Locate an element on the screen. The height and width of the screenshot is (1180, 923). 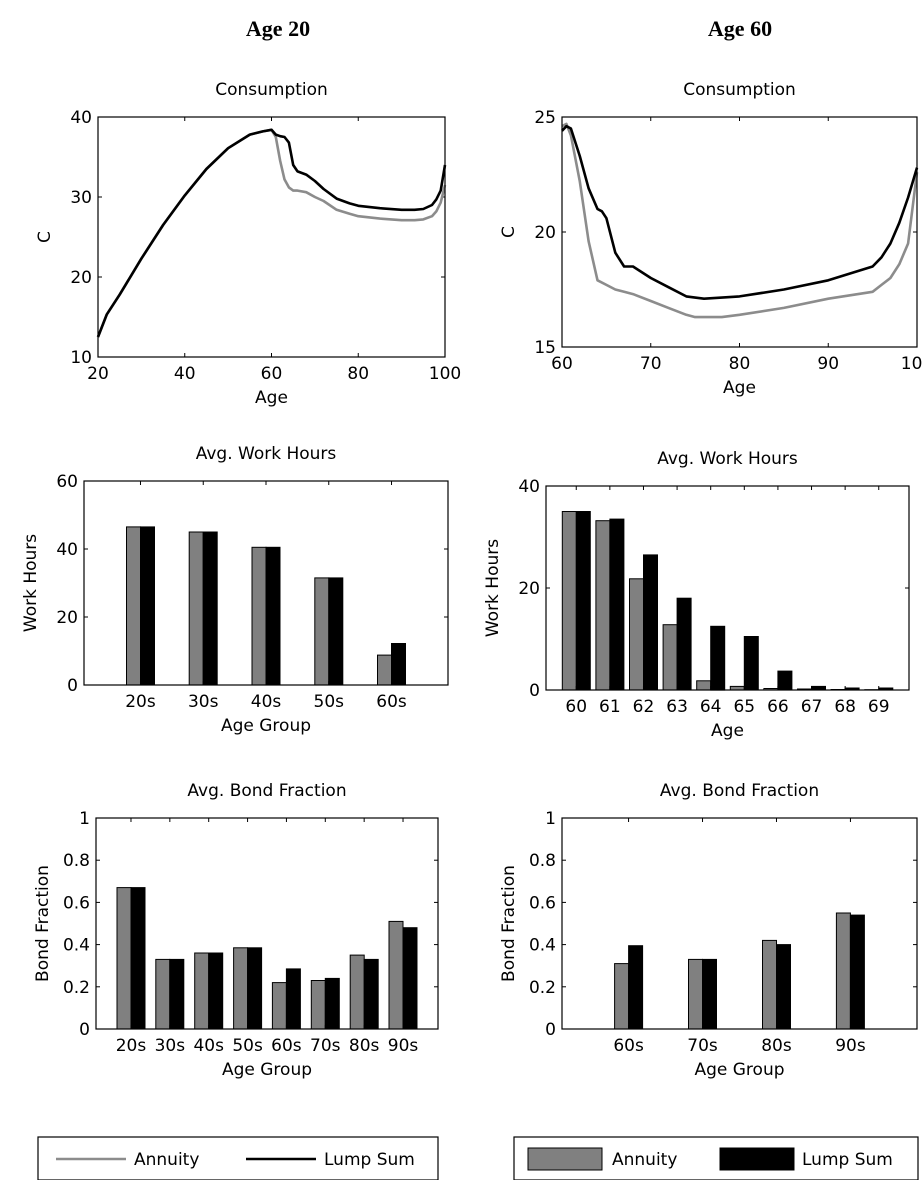
panel-2: Consumption 15 20 25 C Age 60 70 80 90 100 is located at coordinates (711, 239).